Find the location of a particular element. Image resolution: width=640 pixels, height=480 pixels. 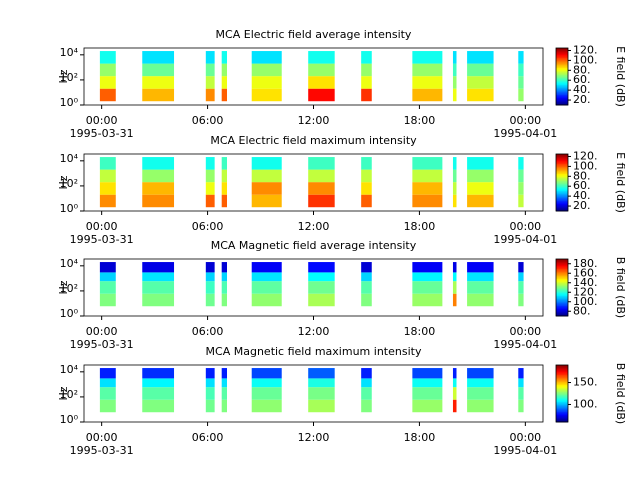

x-date-label: 1995-03-31 is located at coordinates (102, 344).